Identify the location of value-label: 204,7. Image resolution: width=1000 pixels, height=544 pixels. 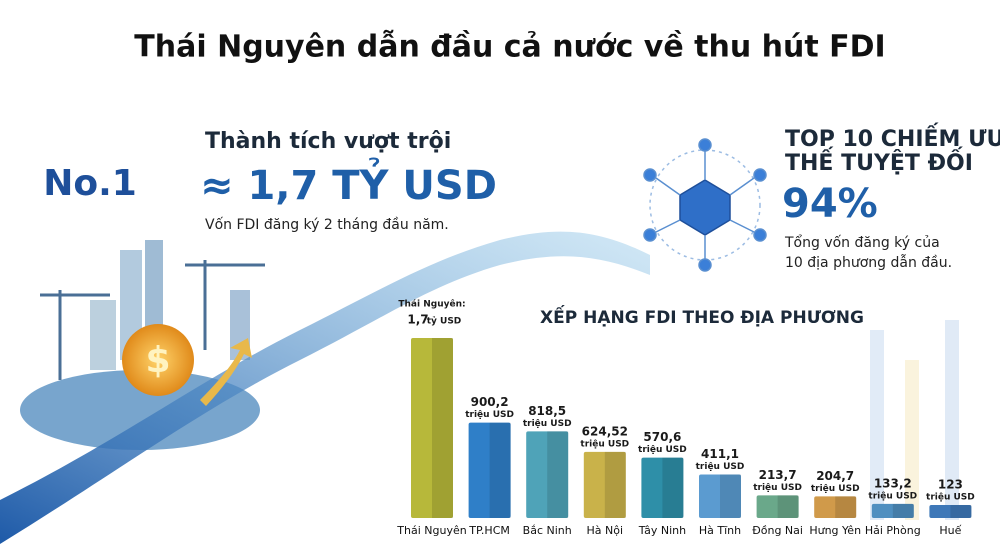
(835, 476).